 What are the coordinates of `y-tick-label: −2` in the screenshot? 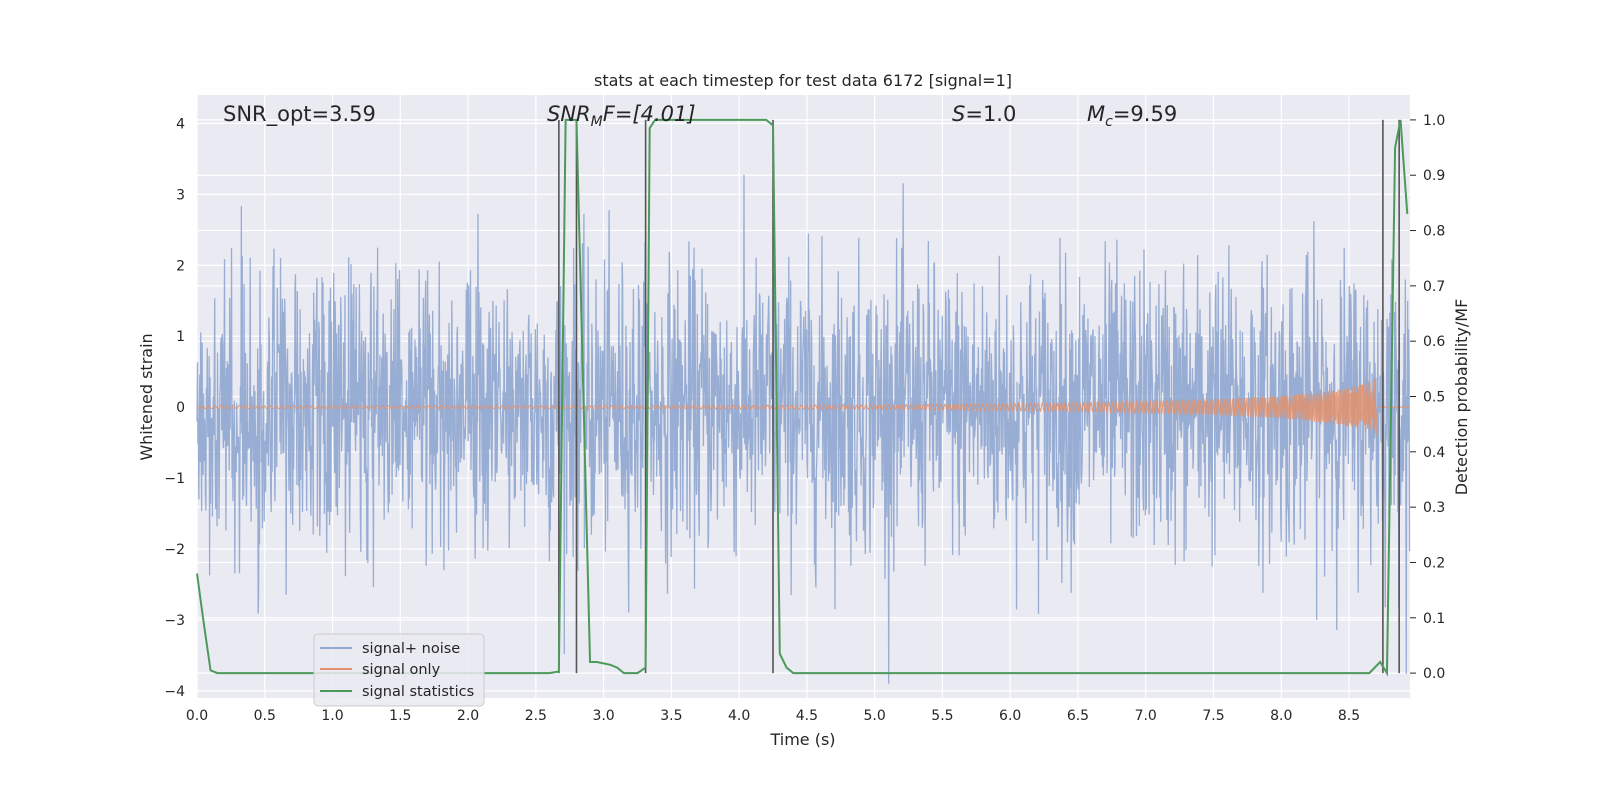 It's located at (174, 550).